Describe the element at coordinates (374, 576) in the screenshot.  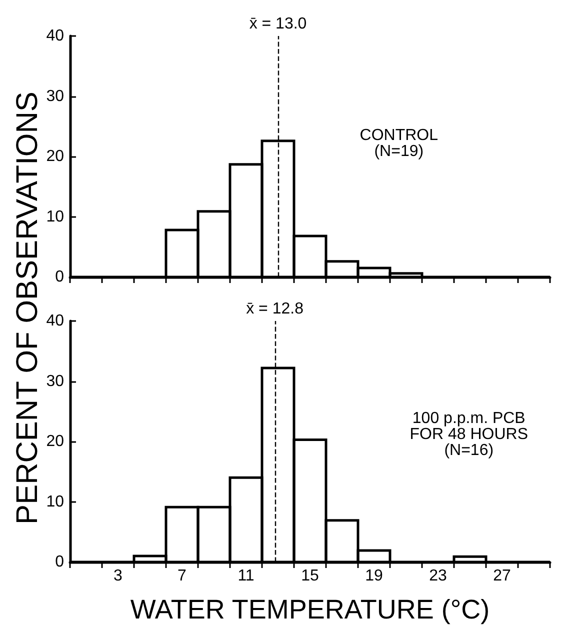
I see `x-tick-label: 19` at that location.